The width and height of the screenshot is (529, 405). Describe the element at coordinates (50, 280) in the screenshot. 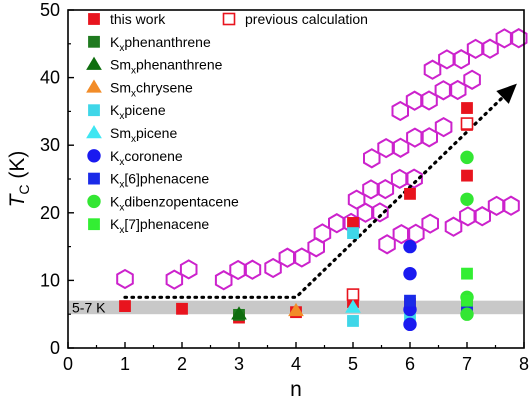

I see `y-tick-label: 10` at that location.